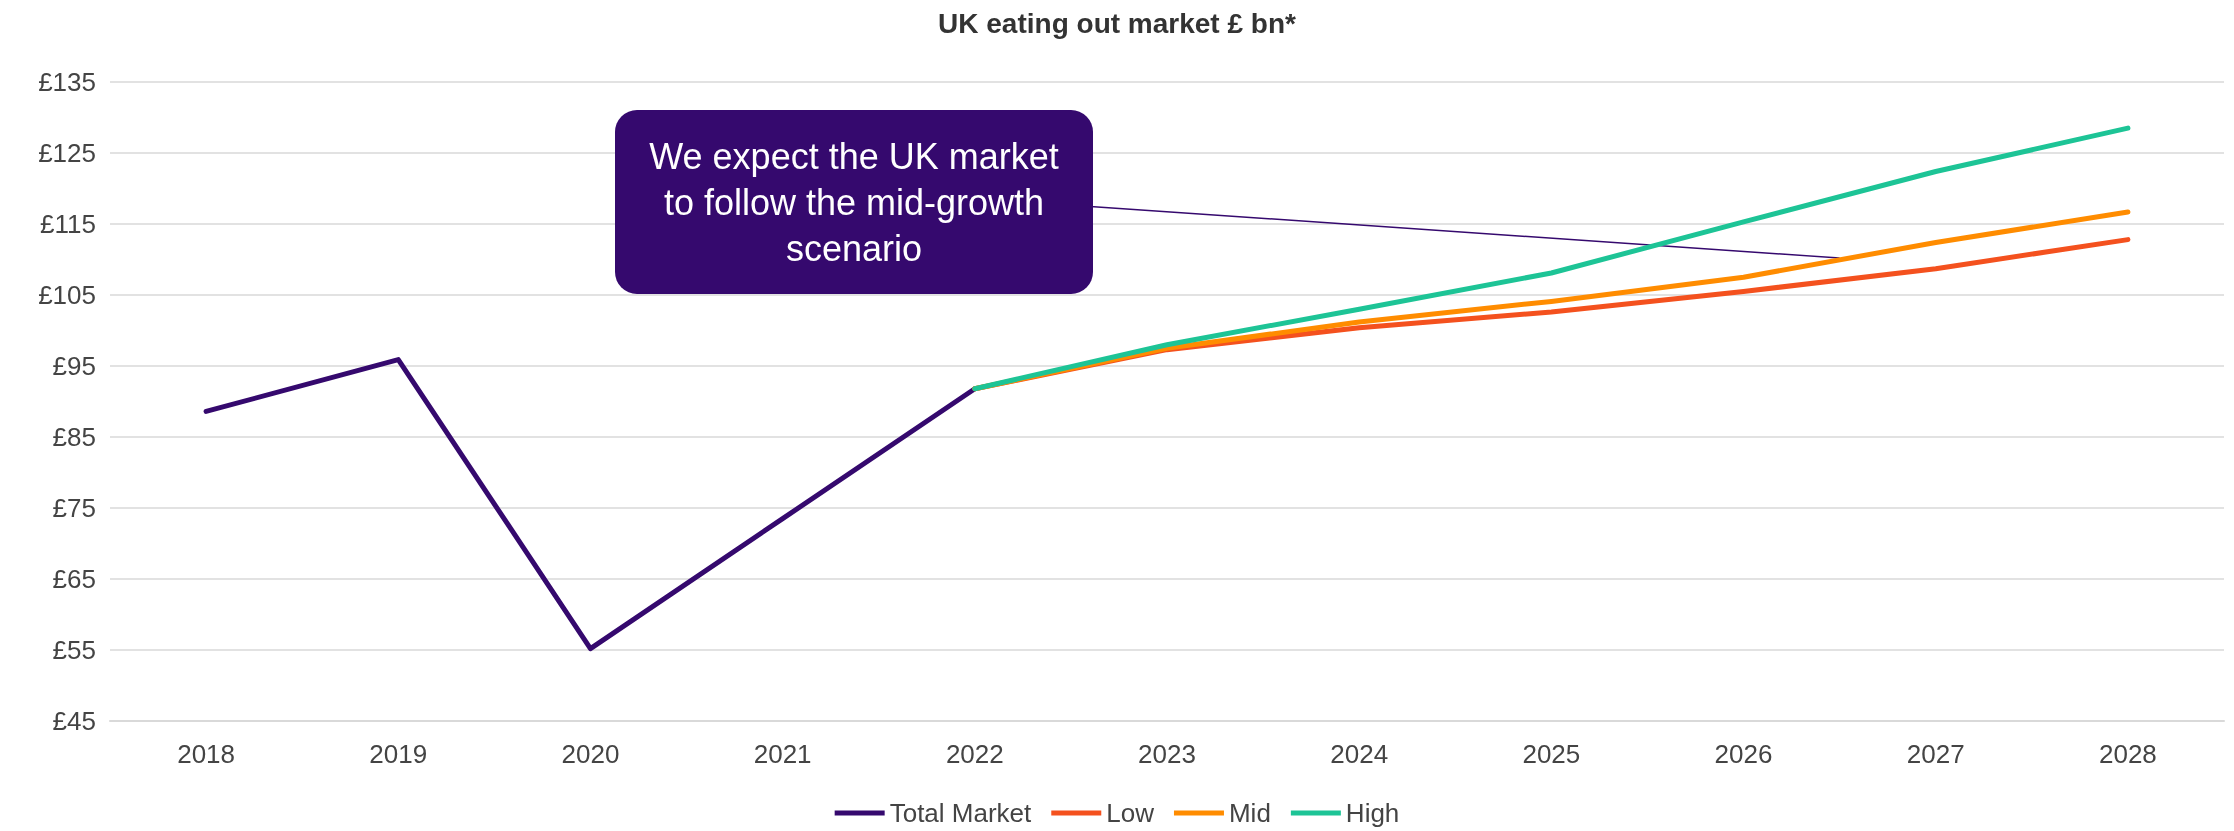  What do you see at coordinates (1117, 23) in the screenshot?
I see `chart-title: UK eating out market £ bn*` at bounding box center [1117, 23].